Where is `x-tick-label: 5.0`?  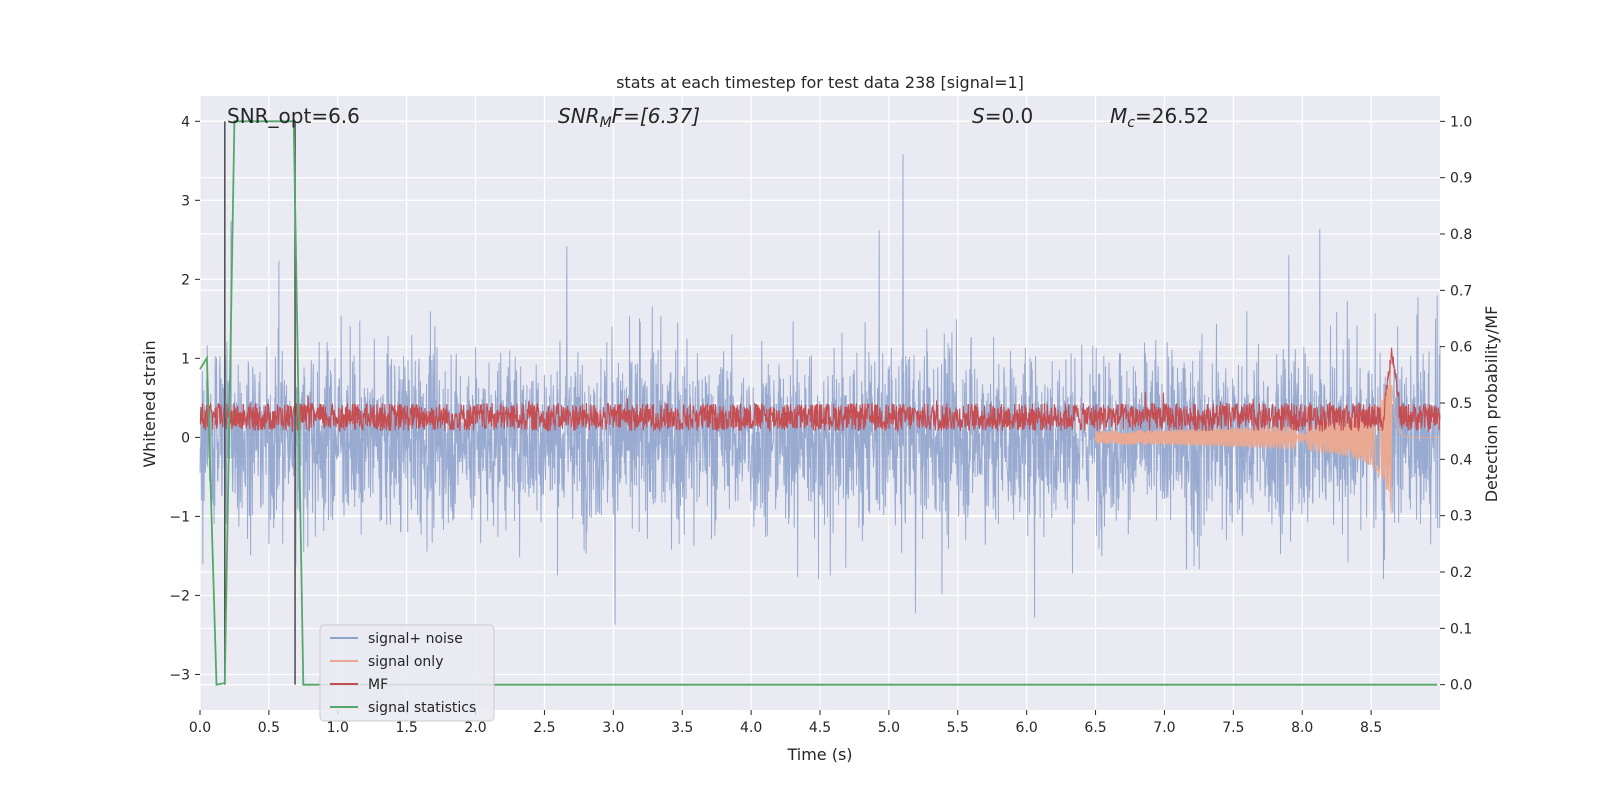 x-tick-label: 5.0 is located at coordinates (889, 728).